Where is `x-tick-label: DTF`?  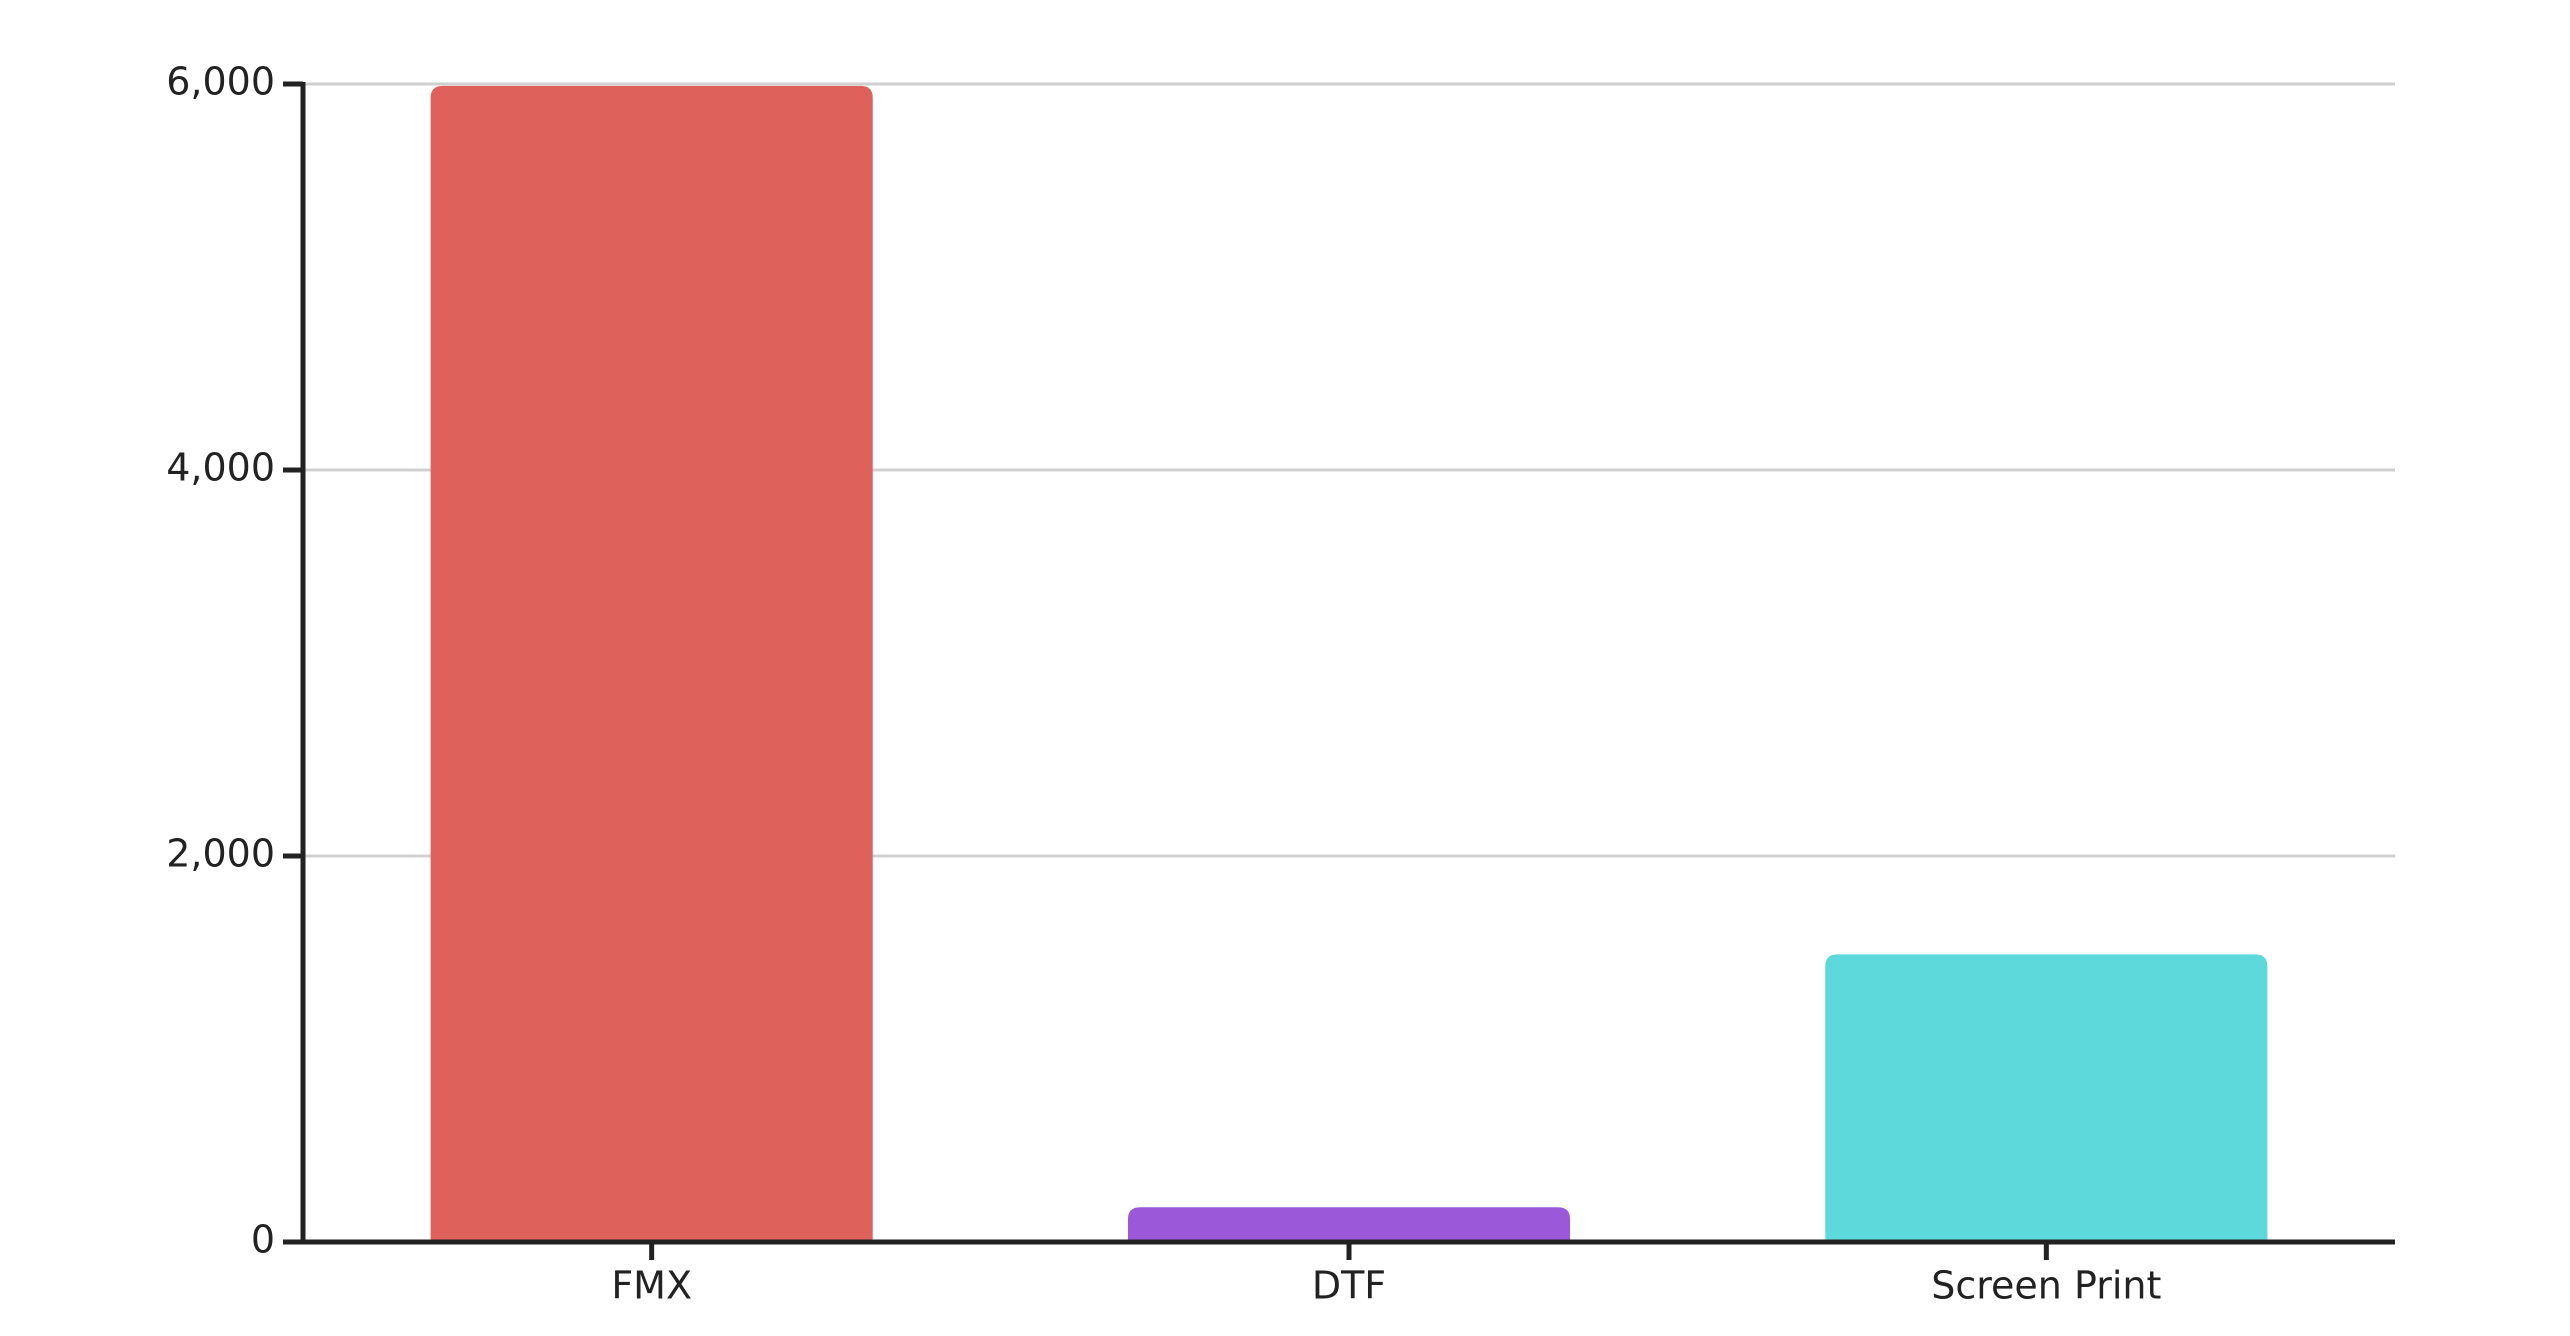
x-tick-label: DTF is located at coordinates (1349, 1286).